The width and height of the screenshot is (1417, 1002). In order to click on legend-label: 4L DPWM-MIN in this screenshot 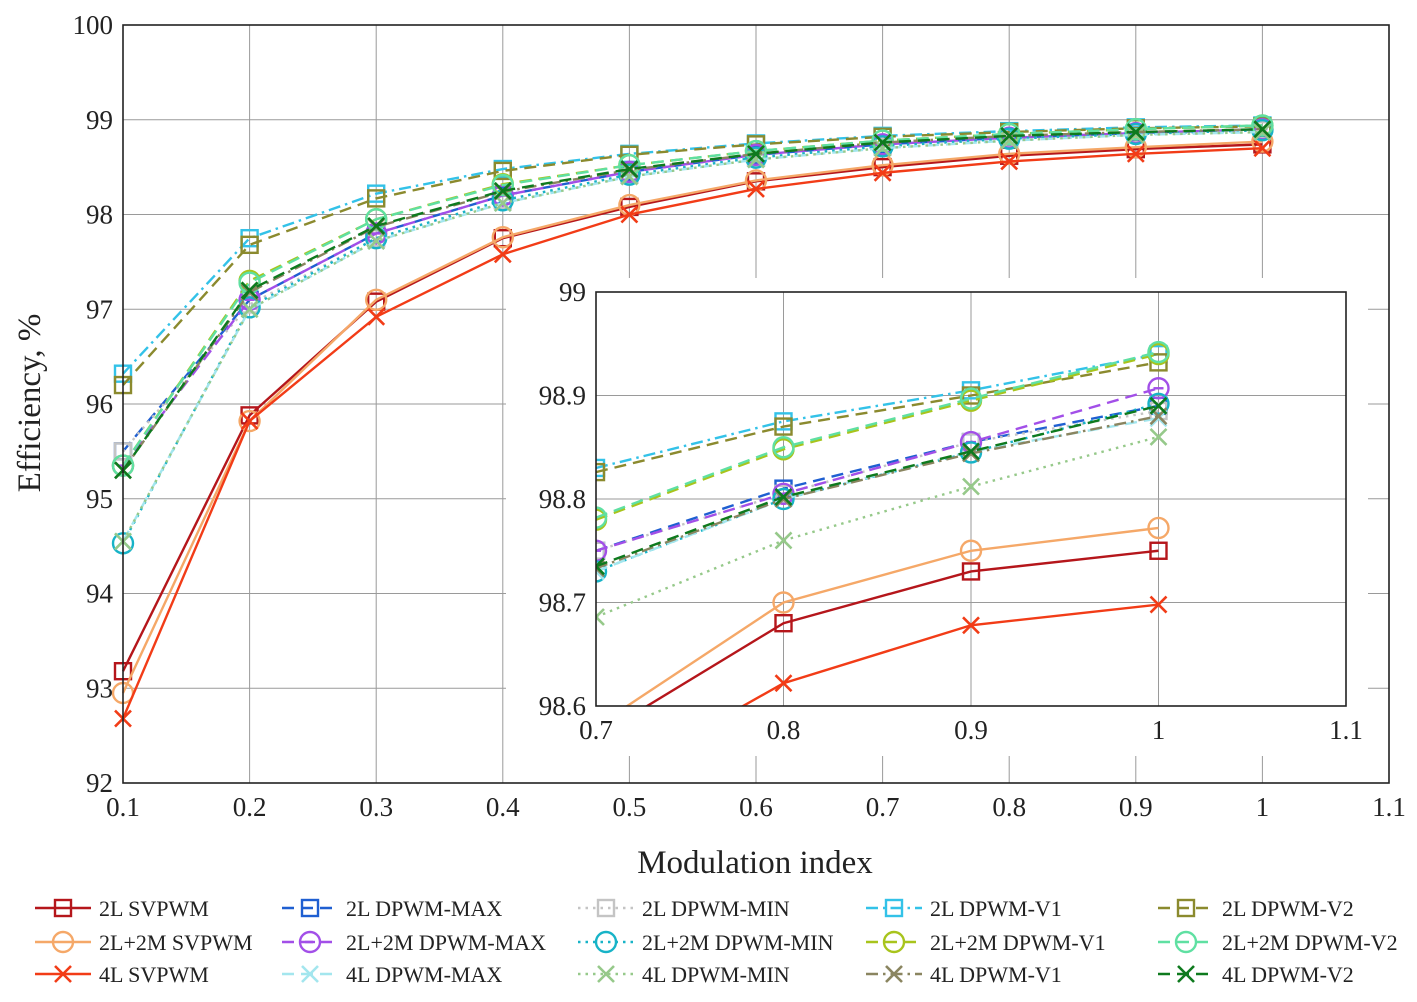, I will do `click(716, 974)`.